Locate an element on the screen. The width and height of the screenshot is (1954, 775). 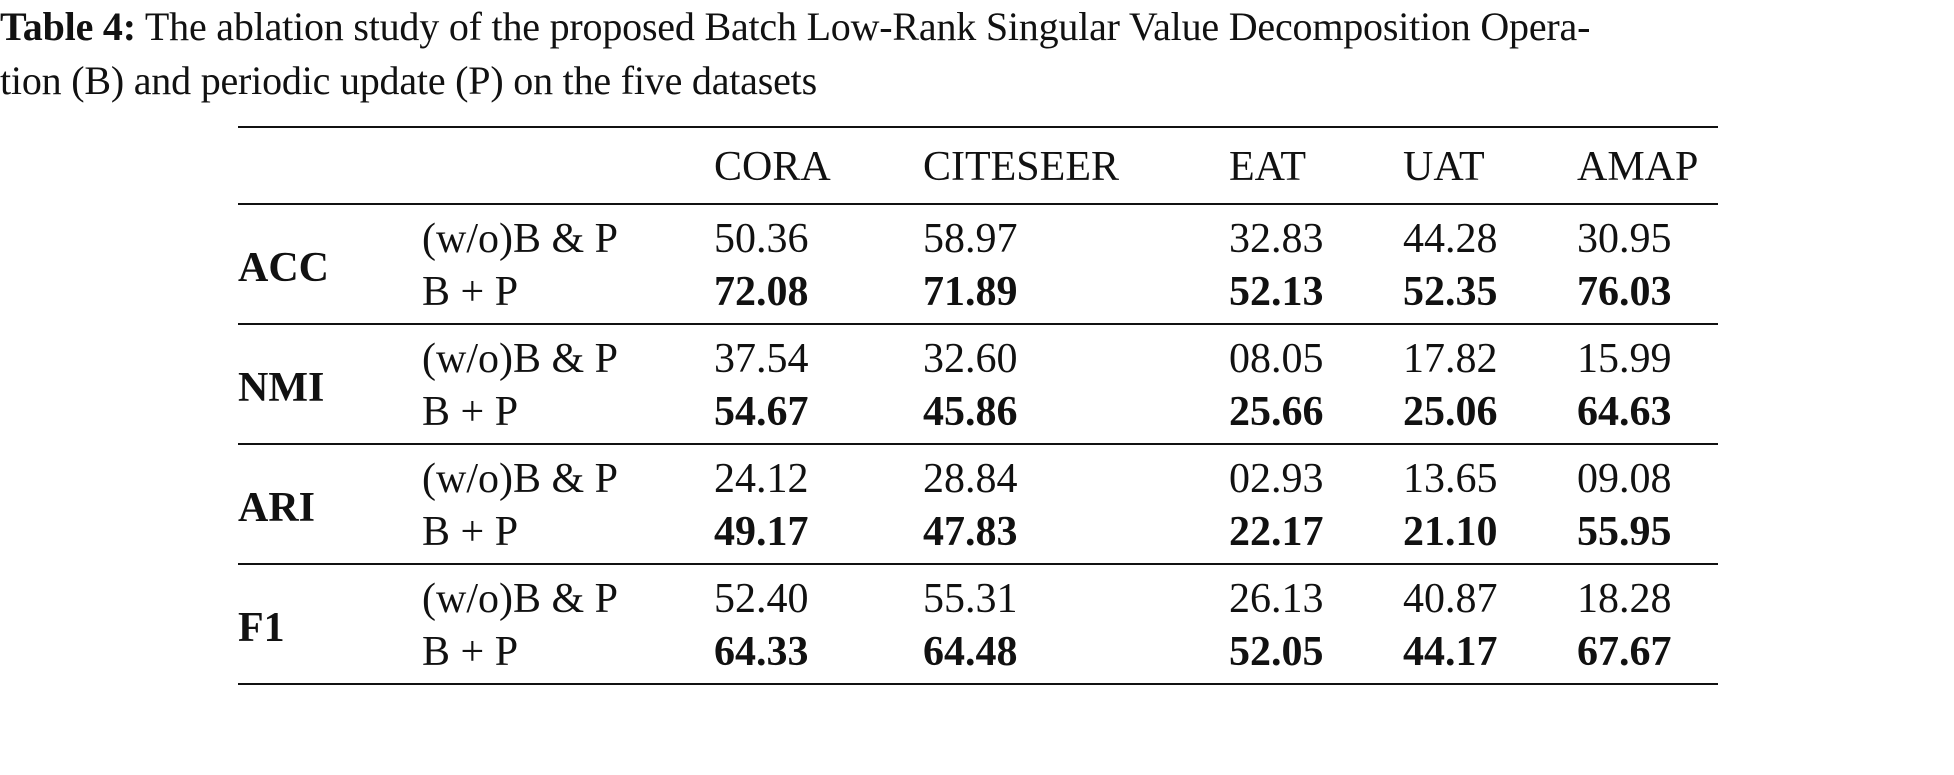
table-cell: 26.13 is located at coordinates (1276, 598).